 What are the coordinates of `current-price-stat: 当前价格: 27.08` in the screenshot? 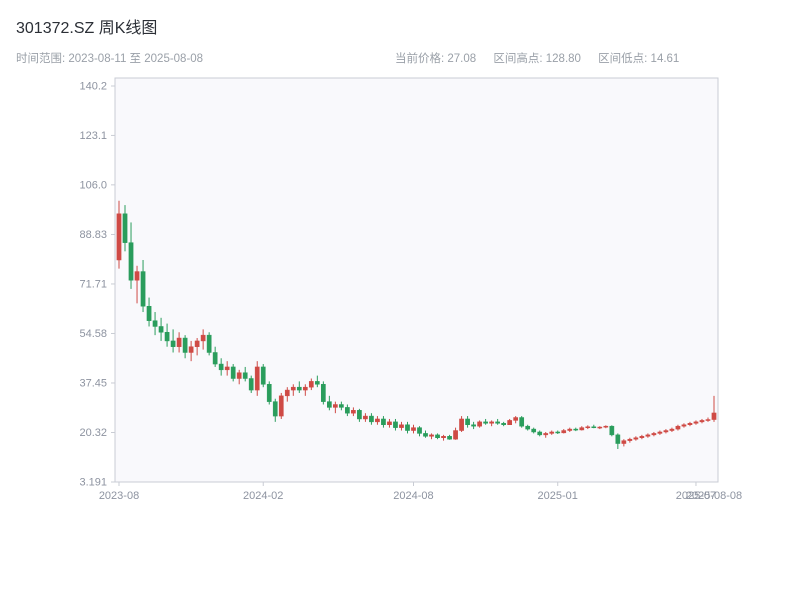 It's located at (436, 59).